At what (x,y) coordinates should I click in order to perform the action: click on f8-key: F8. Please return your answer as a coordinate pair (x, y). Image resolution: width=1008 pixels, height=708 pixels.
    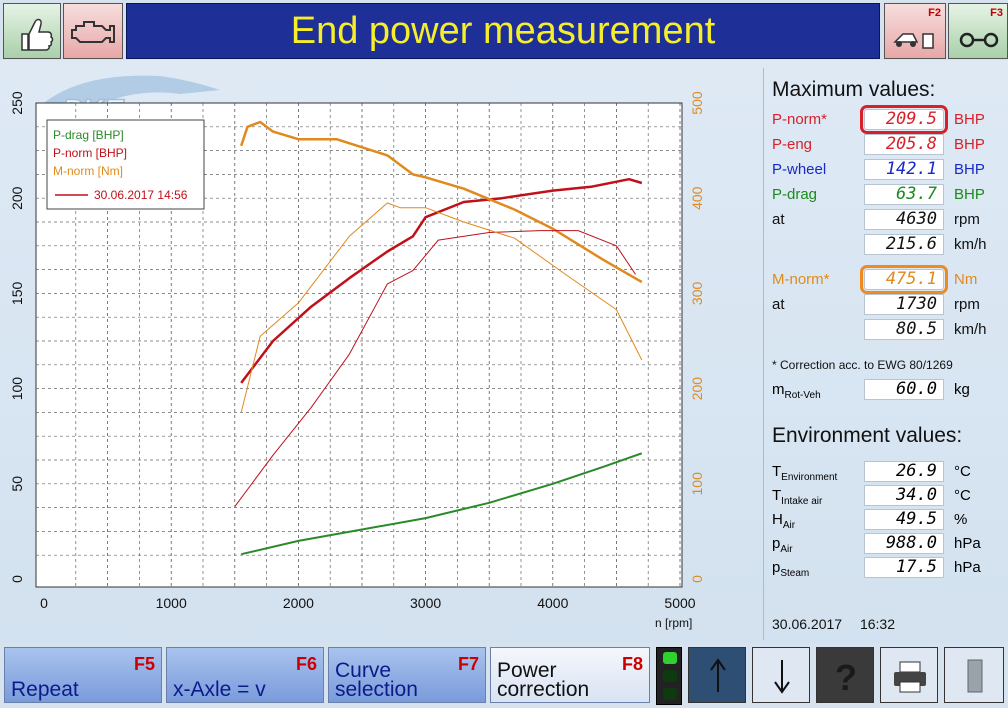
    Looking at the image, I should click on (632, 664).